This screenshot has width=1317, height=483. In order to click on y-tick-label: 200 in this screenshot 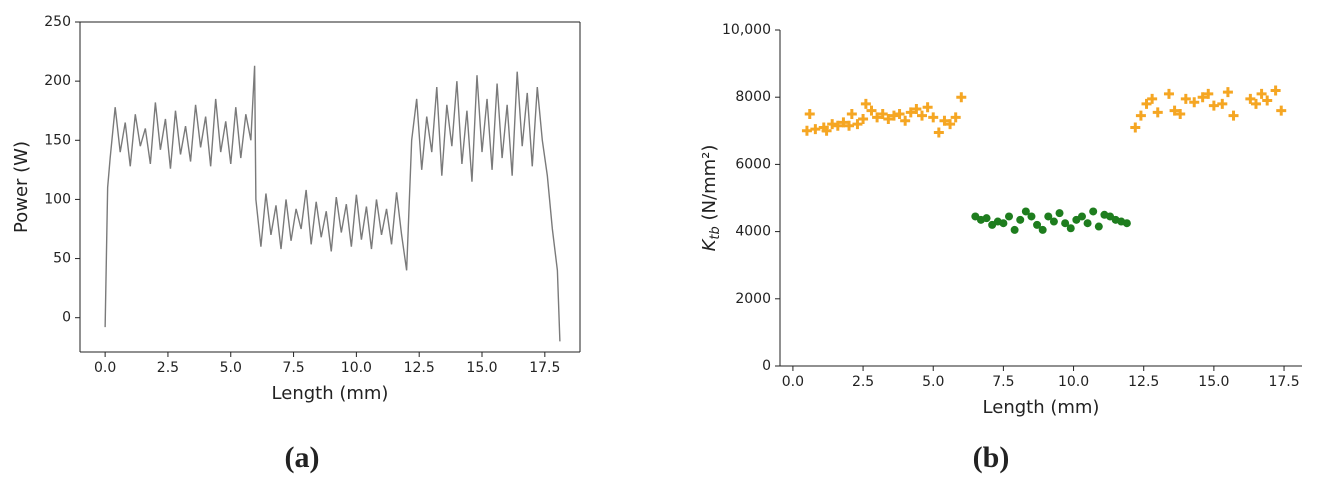, I will do `click(57, 81)`.